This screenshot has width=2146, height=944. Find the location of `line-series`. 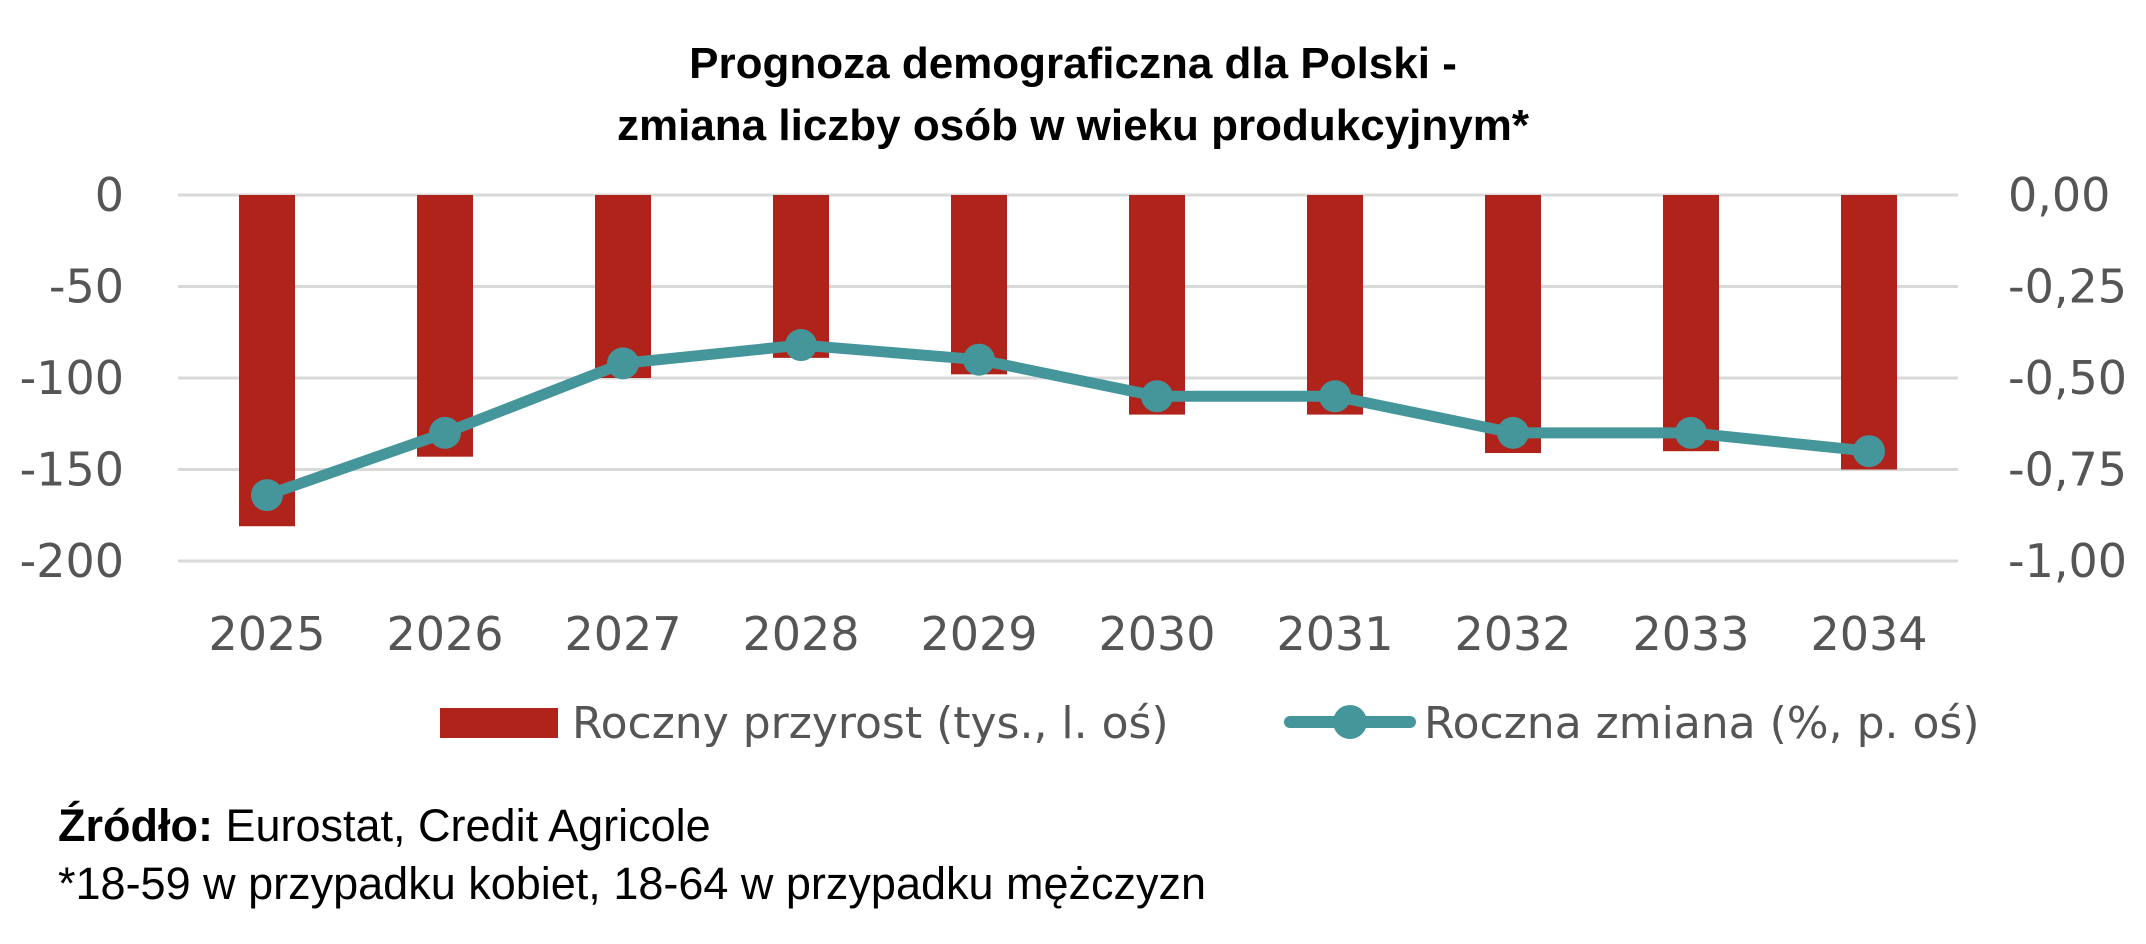

line-series is located at coordinates (1068, 420).